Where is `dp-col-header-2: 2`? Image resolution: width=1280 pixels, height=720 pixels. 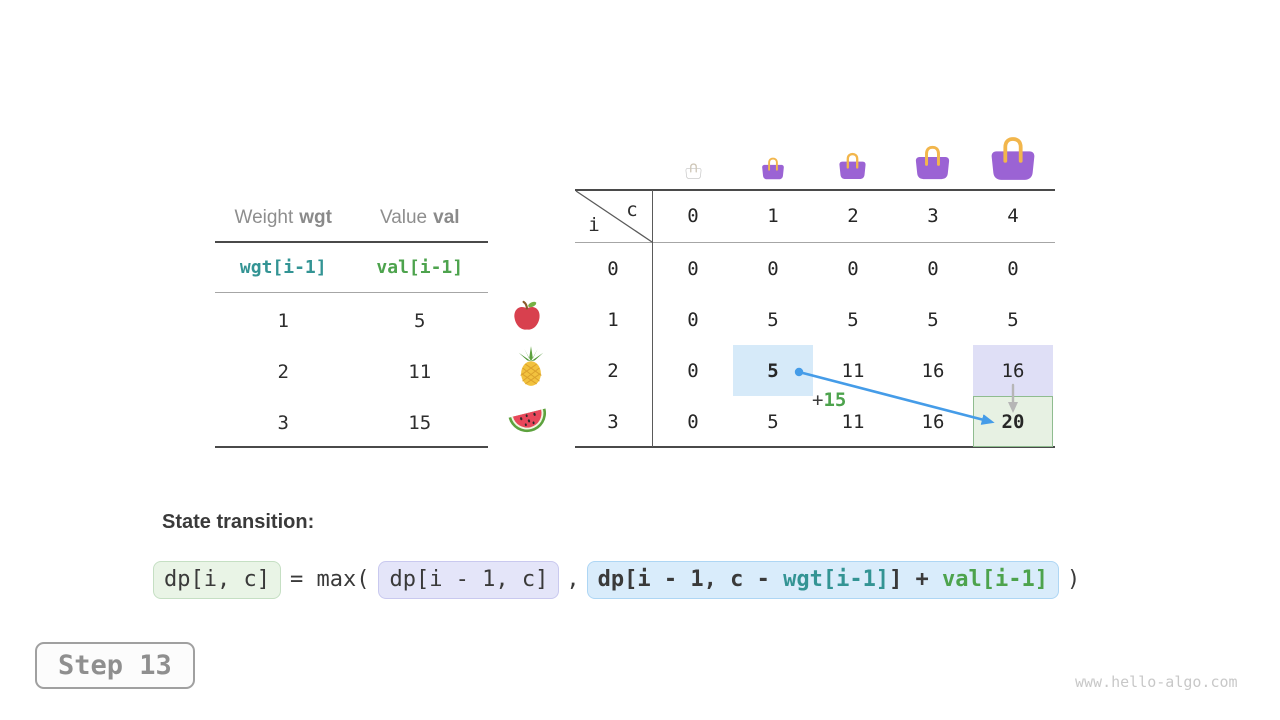 dp-col-header-2: 2 is located at coordinates (853, 216).